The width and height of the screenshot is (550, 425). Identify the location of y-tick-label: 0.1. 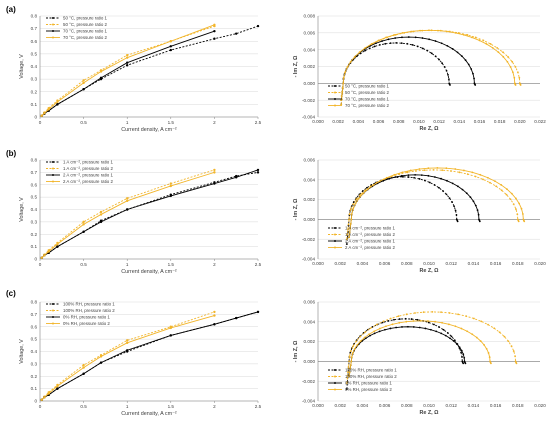
(34, 104).